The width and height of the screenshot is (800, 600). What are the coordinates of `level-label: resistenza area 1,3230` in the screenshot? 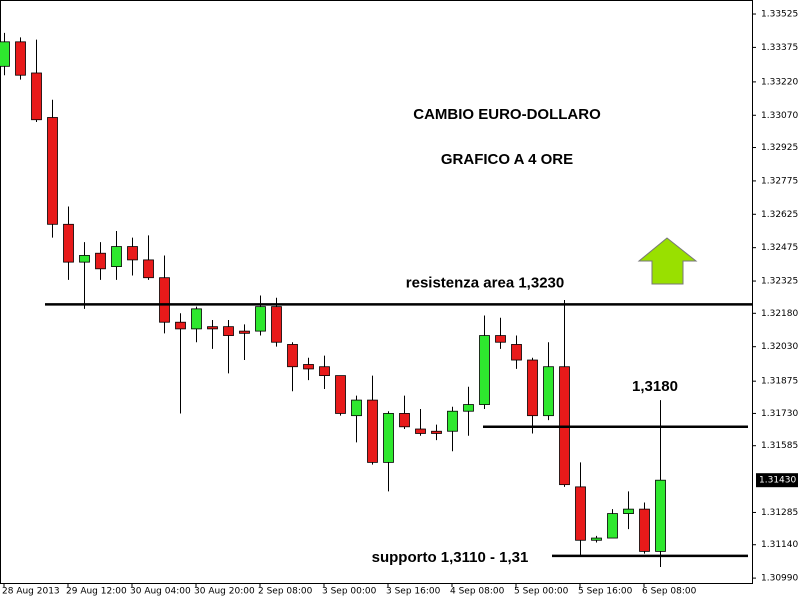 It's located at (485, 282).